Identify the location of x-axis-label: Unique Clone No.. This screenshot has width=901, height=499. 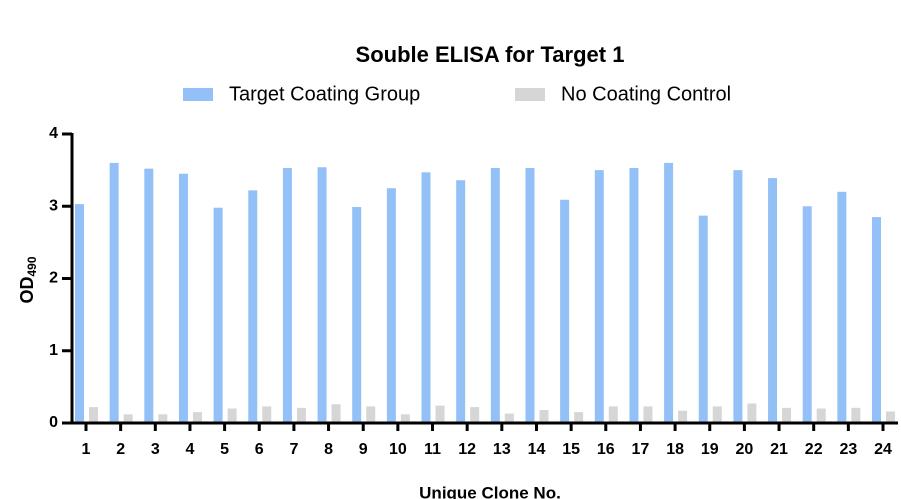
(490, 491).